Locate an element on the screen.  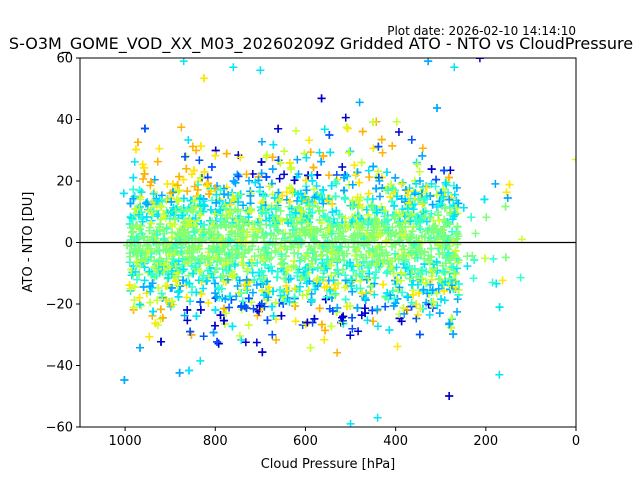
x-tick-label: 400 is located at coordinates (395, 441).